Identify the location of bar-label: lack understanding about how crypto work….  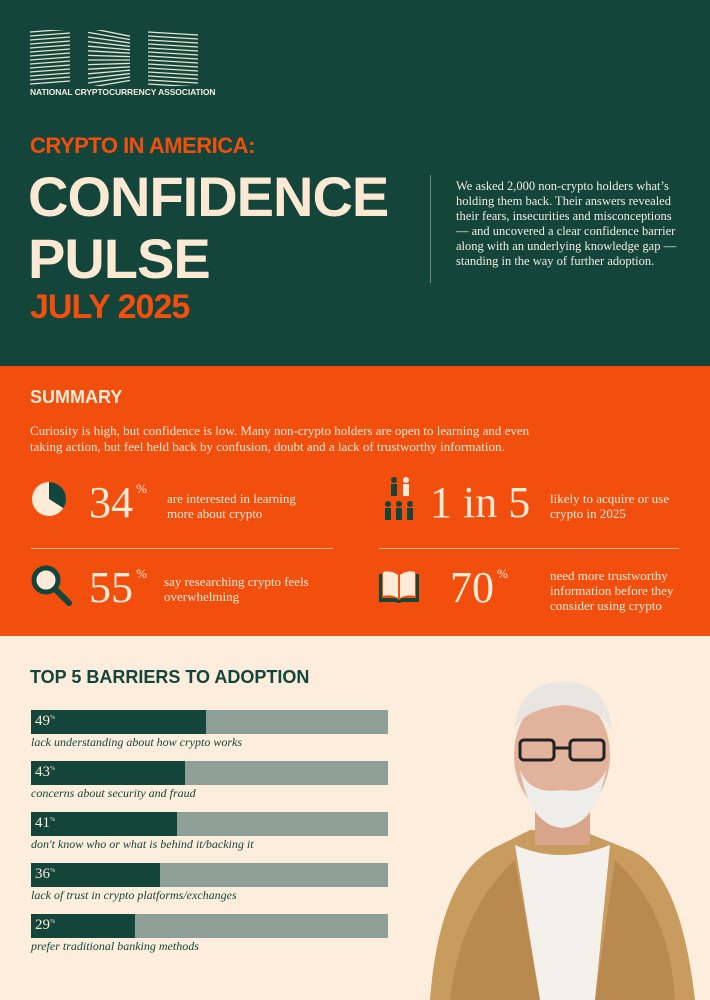
(136, 742).